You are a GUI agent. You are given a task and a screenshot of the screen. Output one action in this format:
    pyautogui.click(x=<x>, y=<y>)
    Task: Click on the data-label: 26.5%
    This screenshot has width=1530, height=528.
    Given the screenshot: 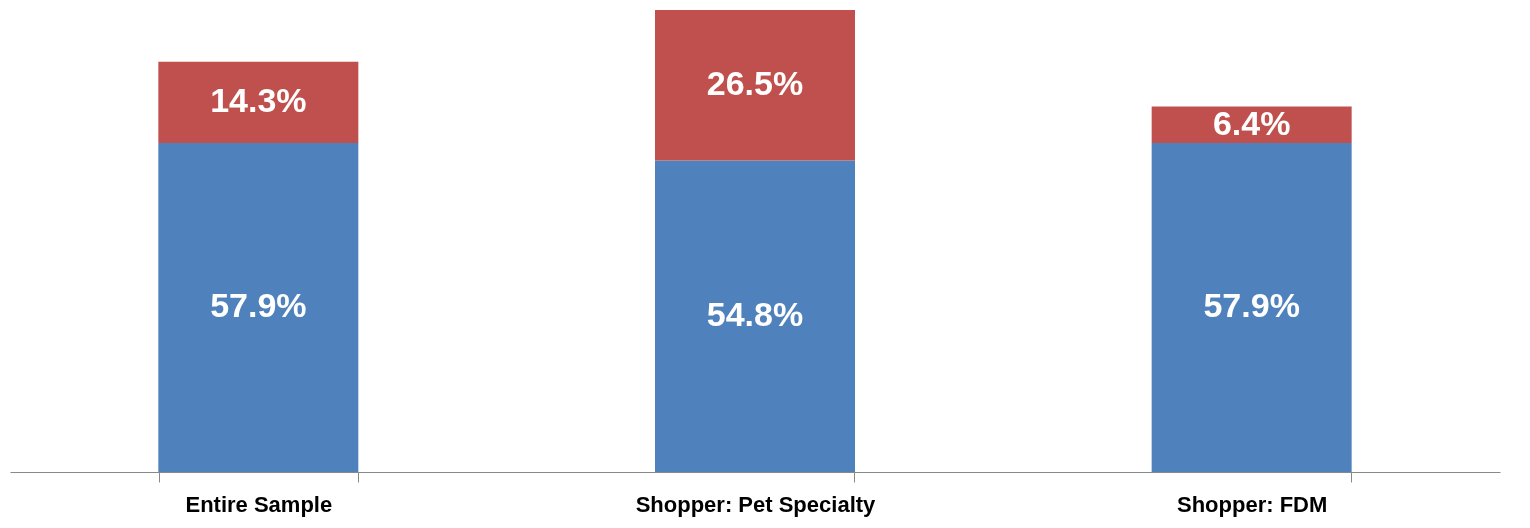 What is the action you would take?
    pyautogui.click(x=755, y=83)
    